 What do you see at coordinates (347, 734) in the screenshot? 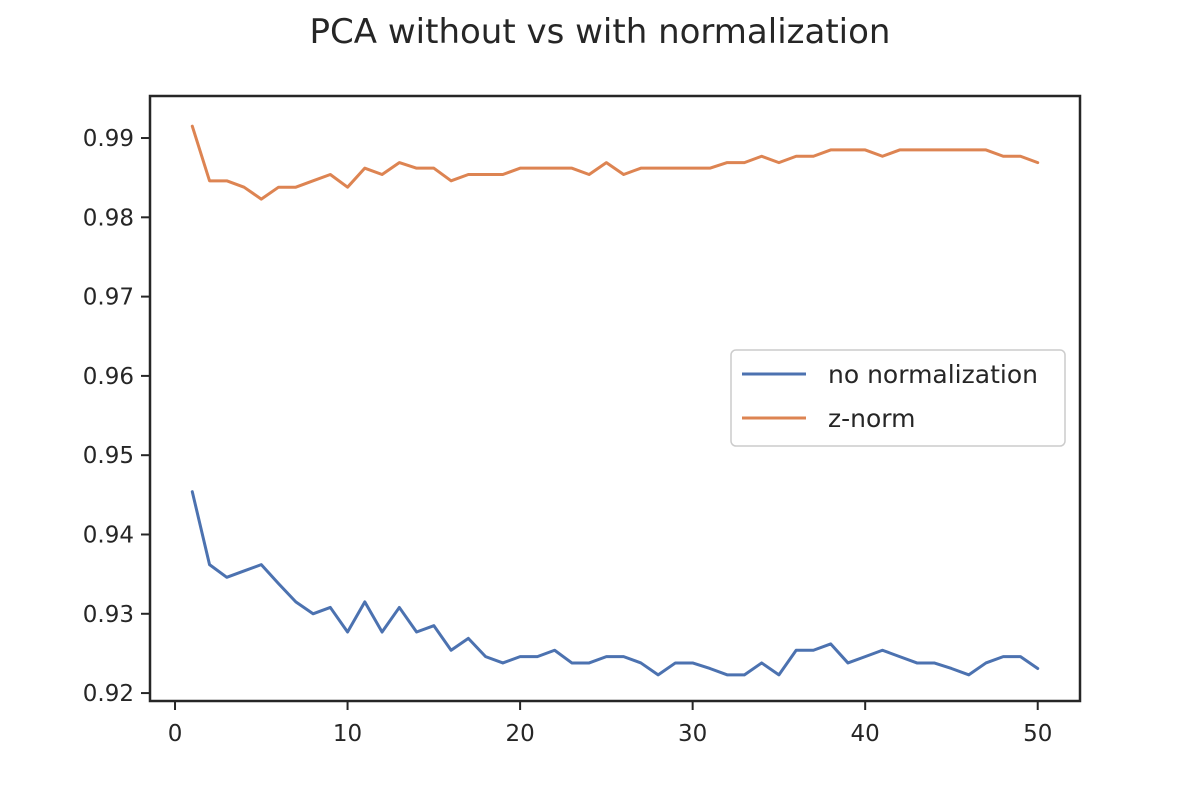
I see `x-tick-label: 10` at bounding box center [347, 734].